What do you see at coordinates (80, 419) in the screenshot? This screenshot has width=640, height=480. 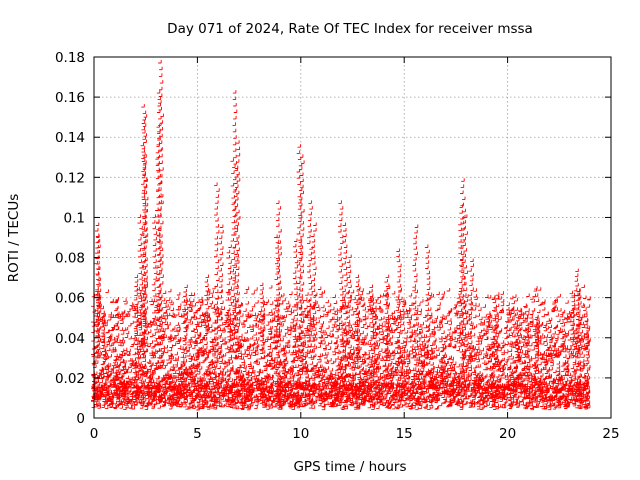 I see `y-tick-label: 0` at bounding box center [80, 419].